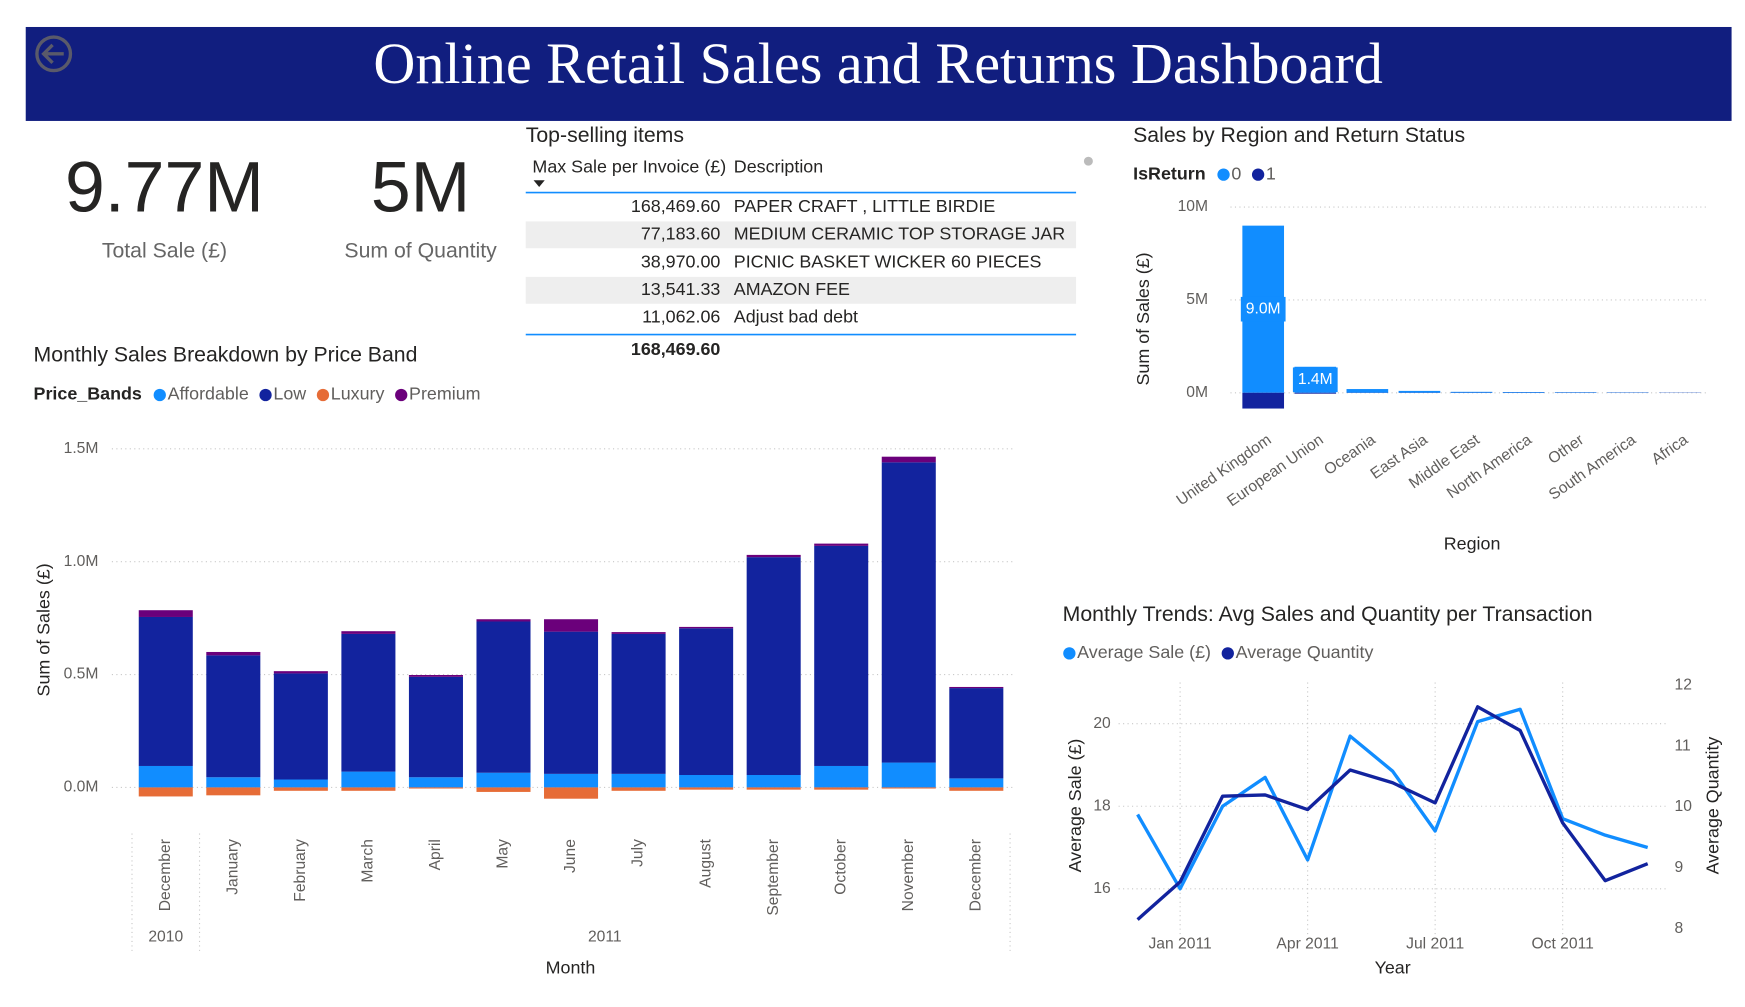 This screenshot has height=1007, width=1745. What do you see at coordinates (1143, 318) in the screenshot?
I see `y-axis-title: Sum of Sales (£)` at bounding box center [1143, 318].